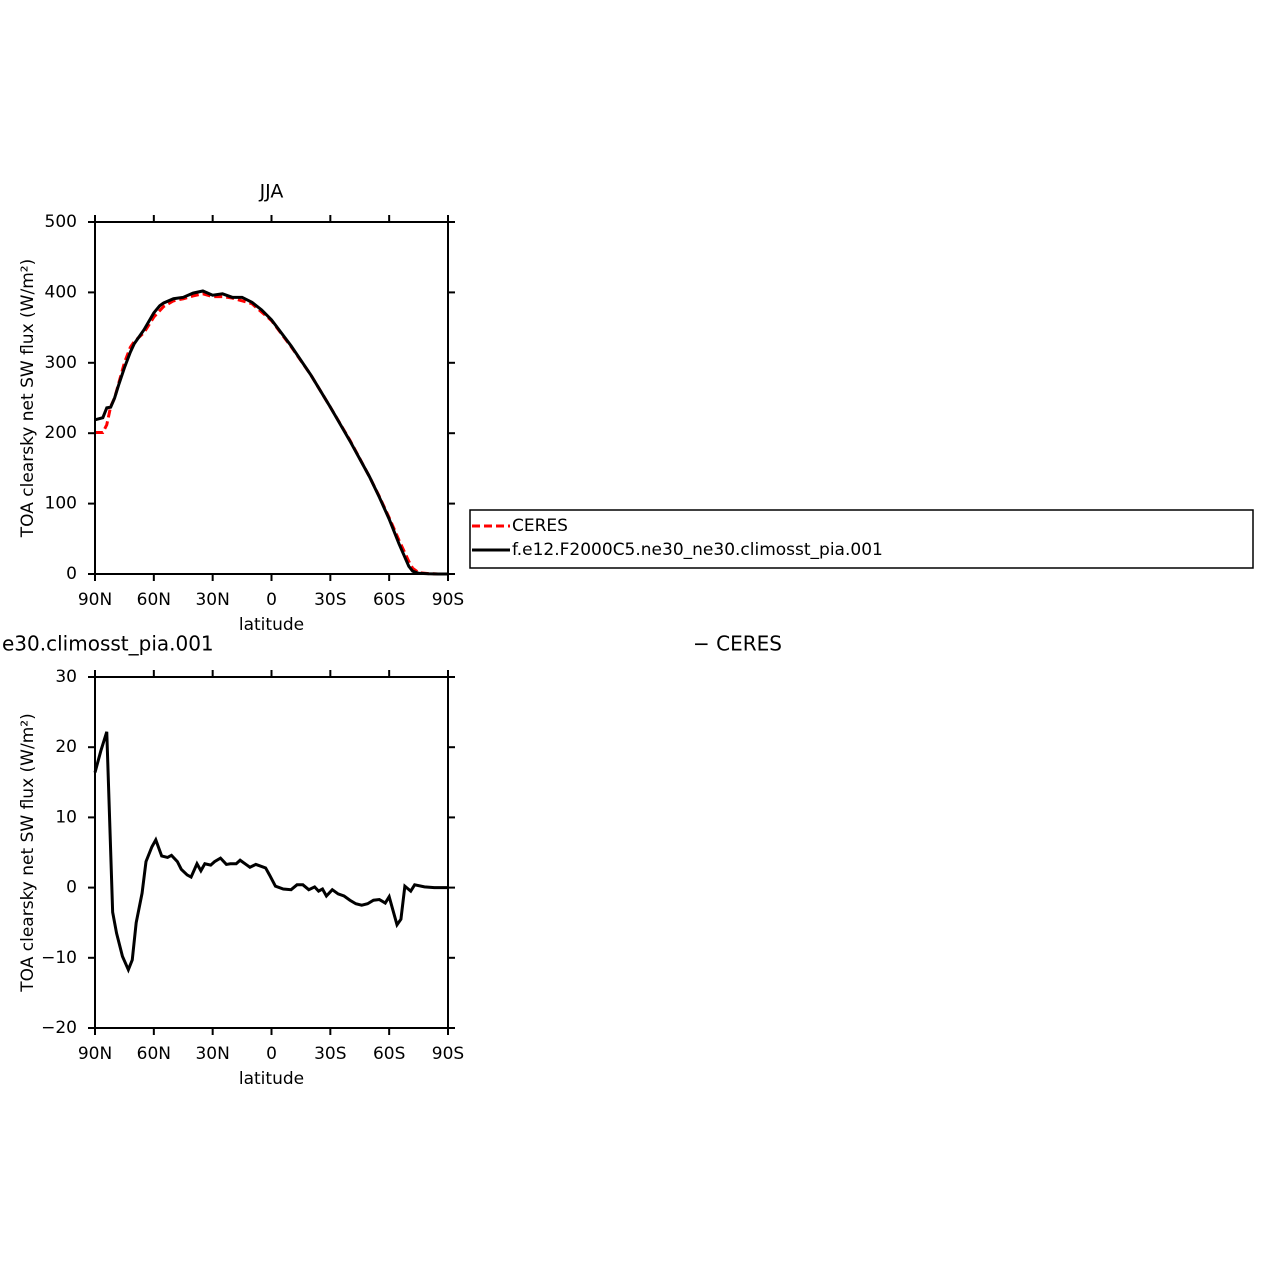  I want to click on chart-title: JJA, so click(271, 192).